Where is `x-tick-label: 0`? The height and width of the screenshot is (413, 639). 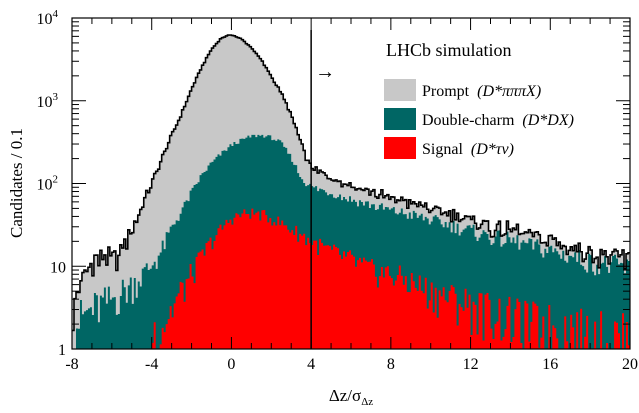
x-tick-label: 0 is located at coordinates (231, 364).